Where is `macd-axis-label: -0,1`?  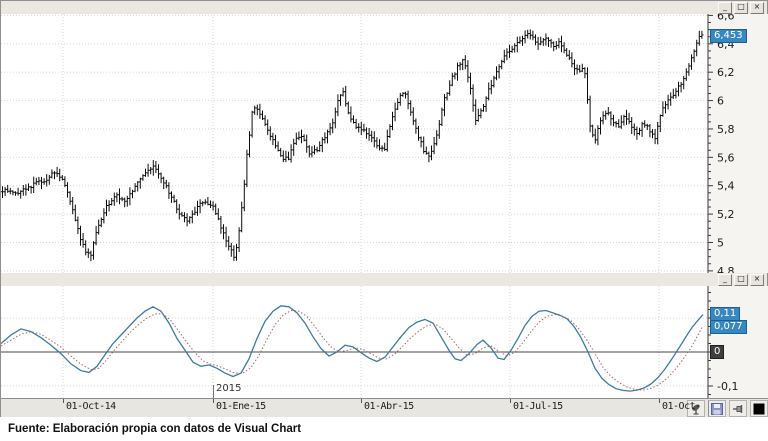 macd-axis-label: -0,1 is located at coordinates (727, 386).